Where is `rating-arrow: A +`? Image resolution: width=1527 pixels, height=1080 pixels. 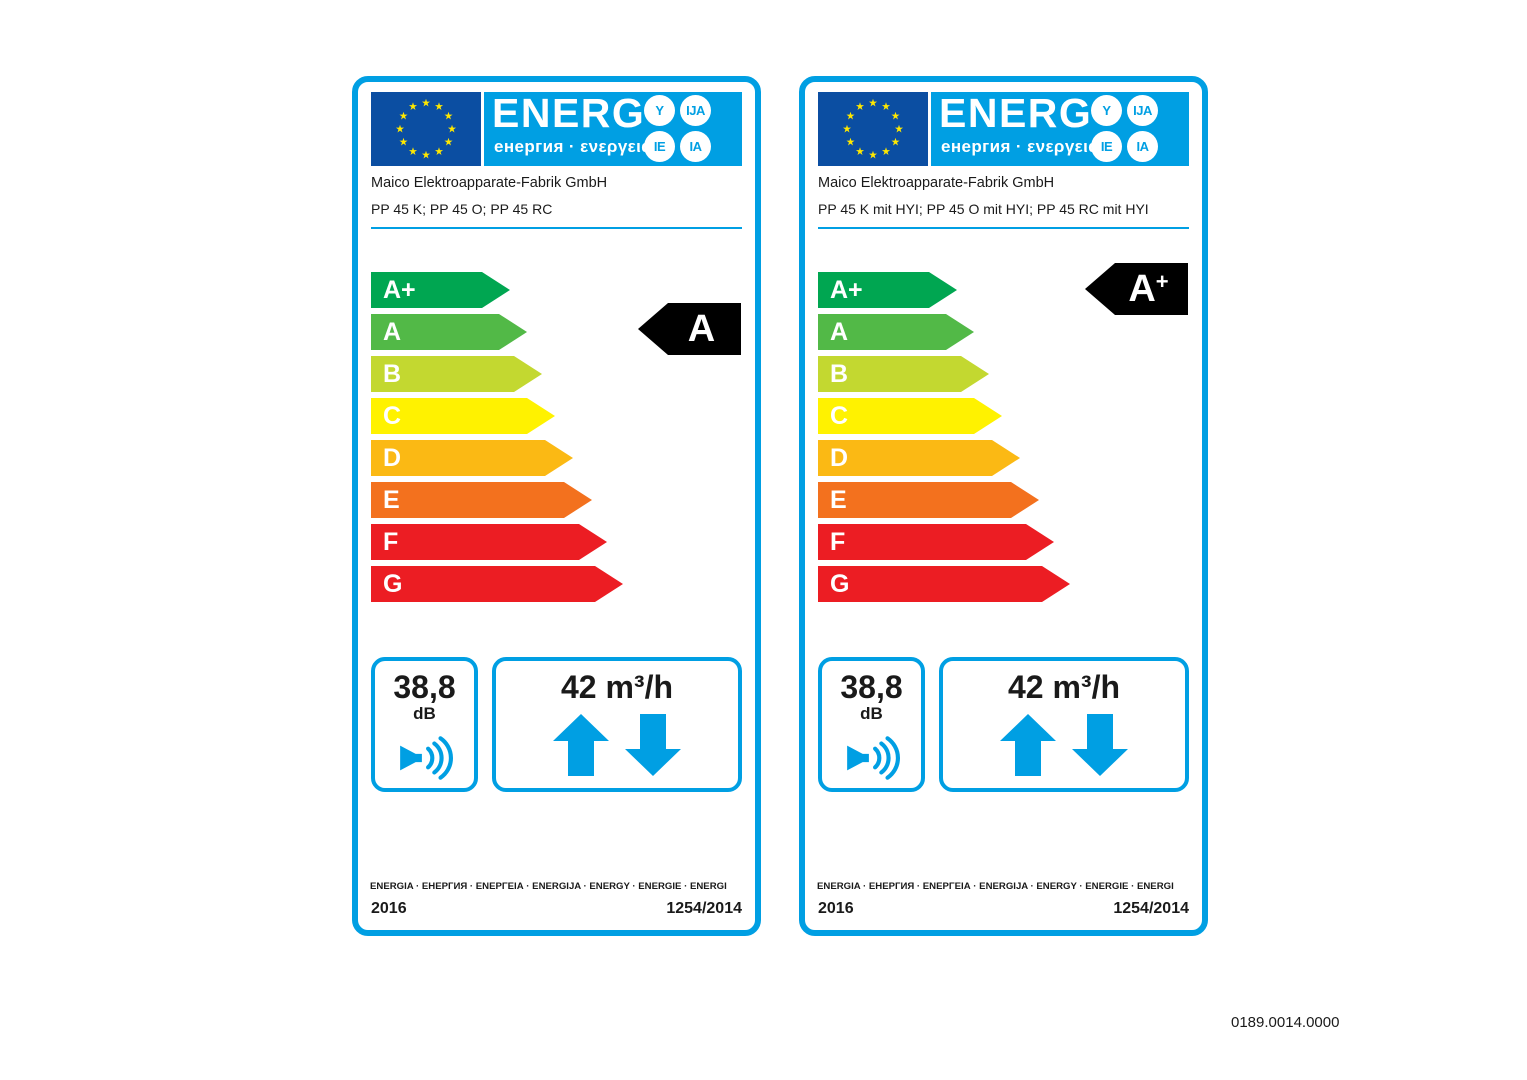 rating-arrow: A + is located at coordinates (1136, 289).